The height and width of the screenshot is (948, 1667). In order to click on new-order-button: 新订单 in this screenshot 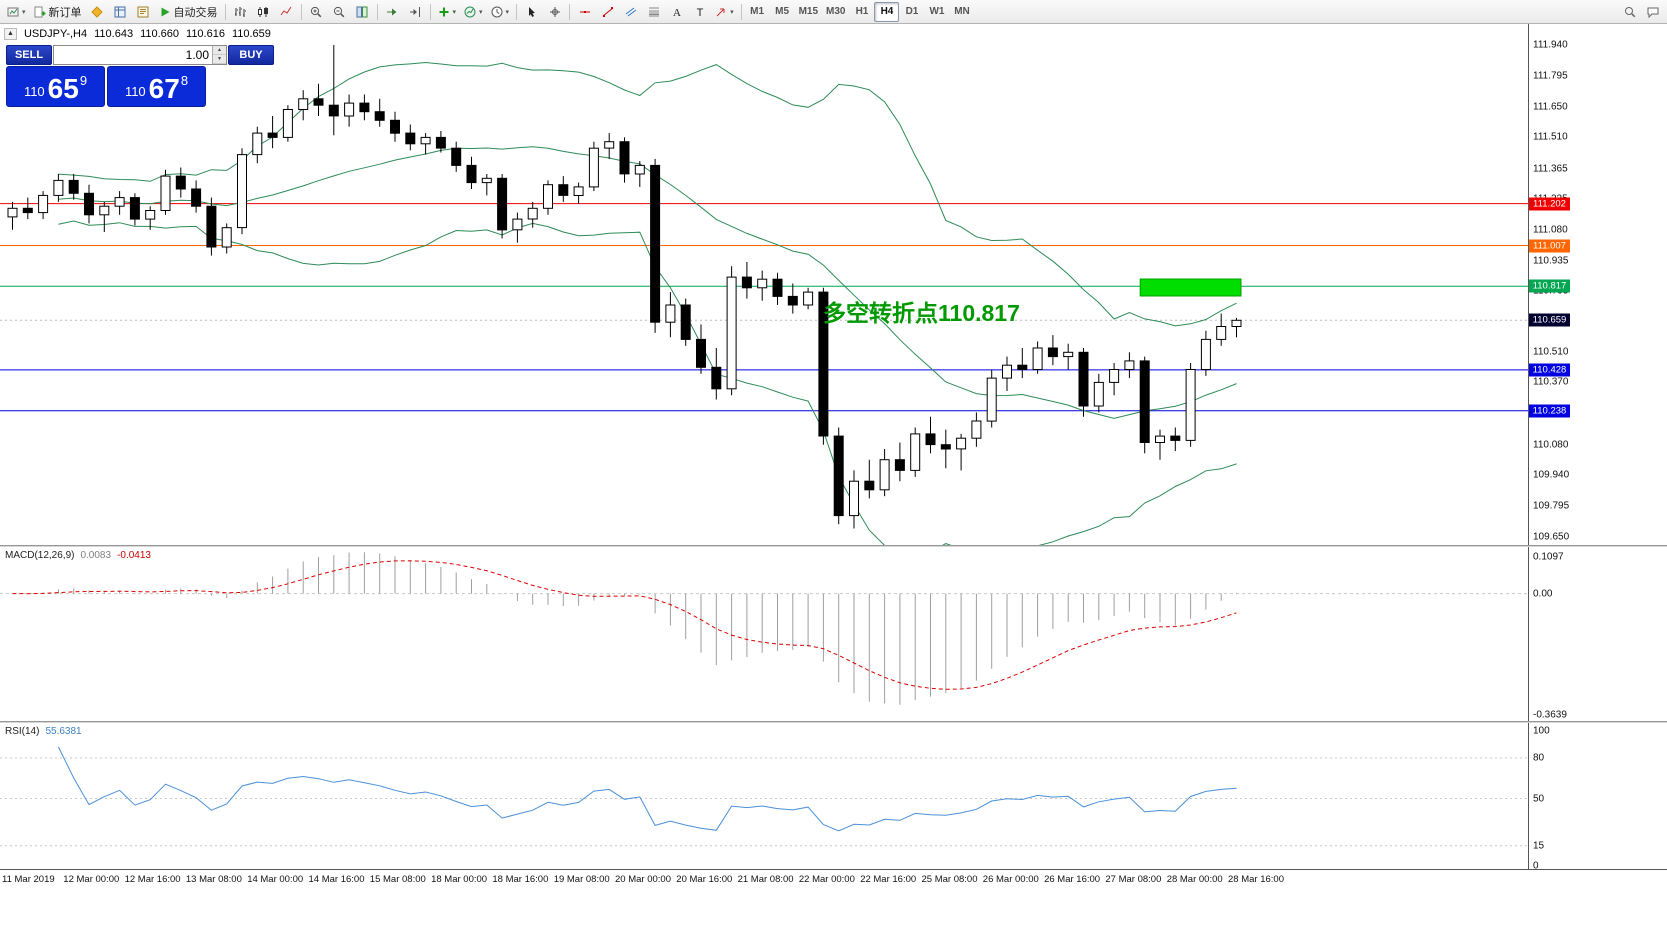, I will do `click(58, 12)`.